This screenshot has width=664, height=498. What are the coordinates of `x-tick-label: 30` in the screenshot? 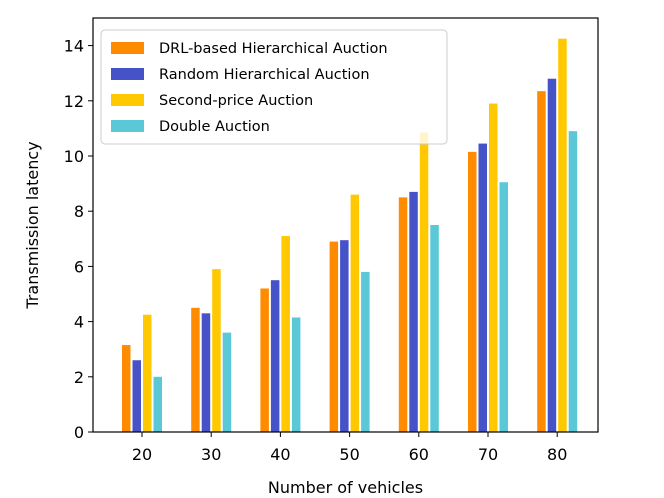 It's located at (211, 454).